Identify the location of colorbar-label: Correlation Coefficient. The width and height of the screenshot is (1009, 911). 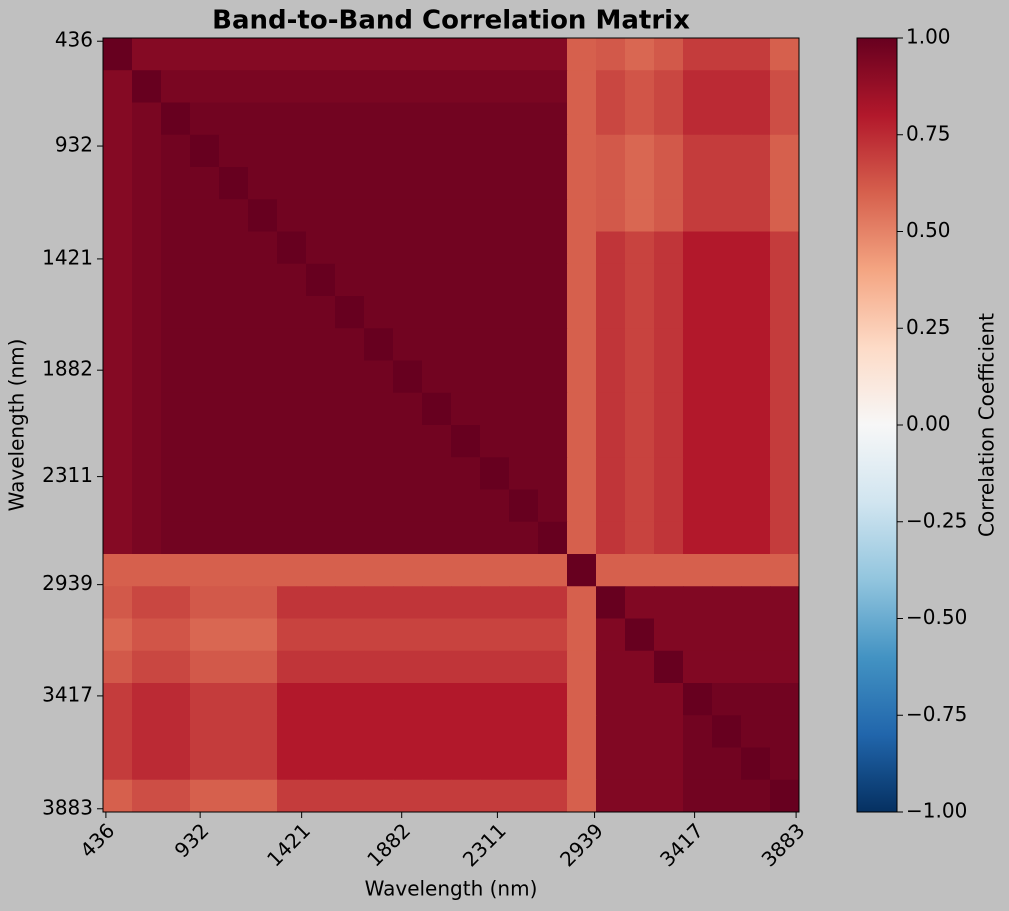
(987, 425).